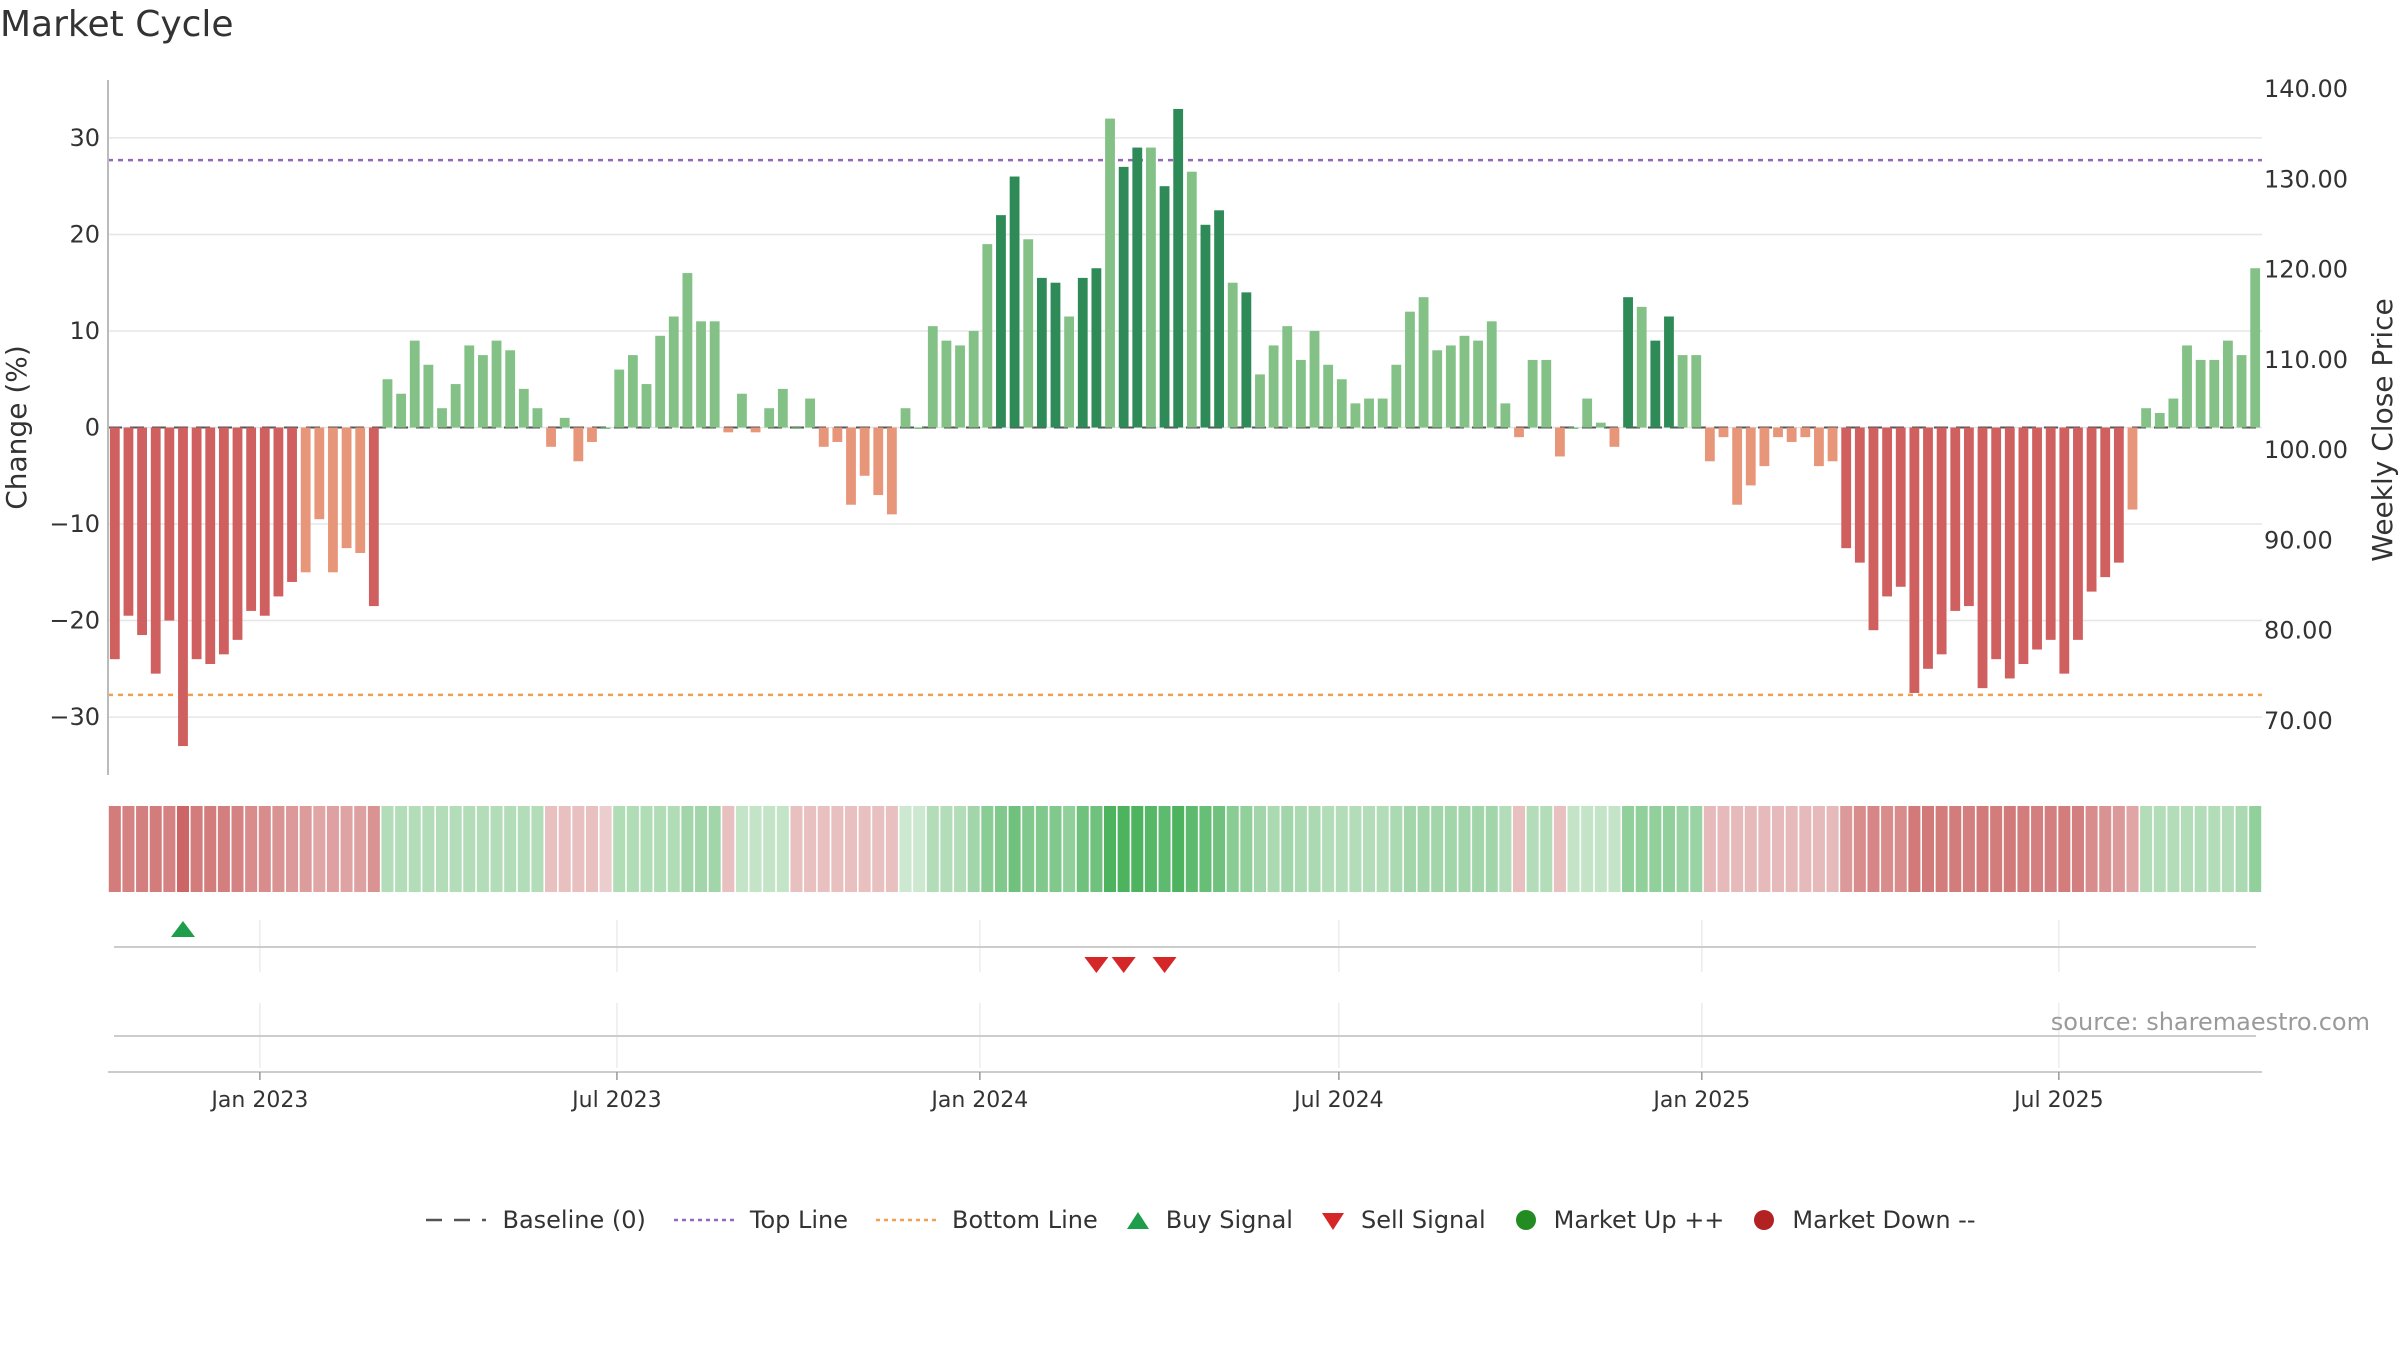 The image size is (2400, 1350). Describe the element at coordinates (182, 929) in the screenshot. I see `buy-signal-marker` at that location.